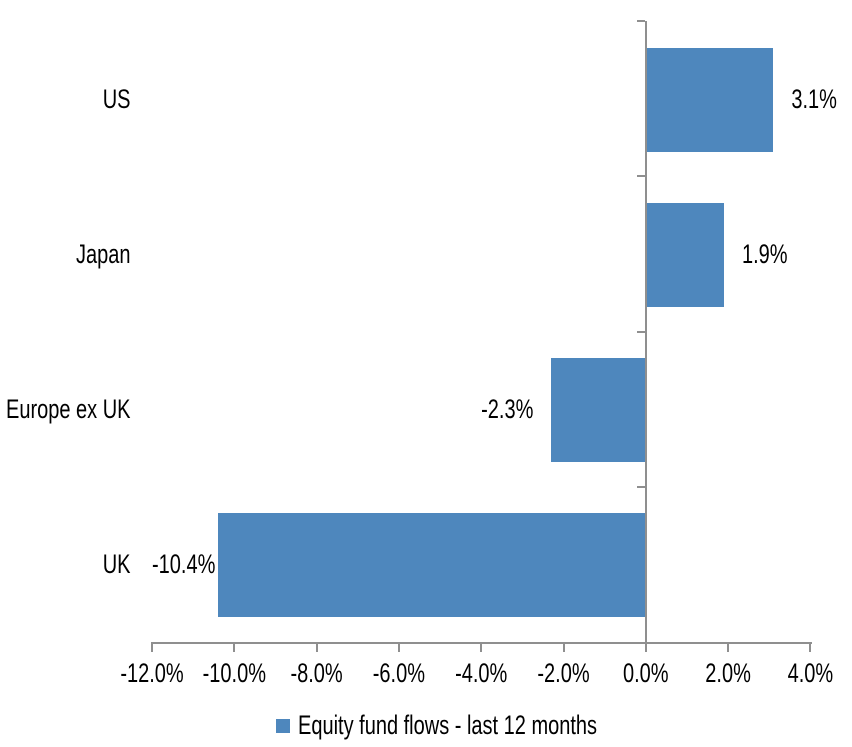  I want to click on data-label-uk: -10.4%, so click(184, 565).